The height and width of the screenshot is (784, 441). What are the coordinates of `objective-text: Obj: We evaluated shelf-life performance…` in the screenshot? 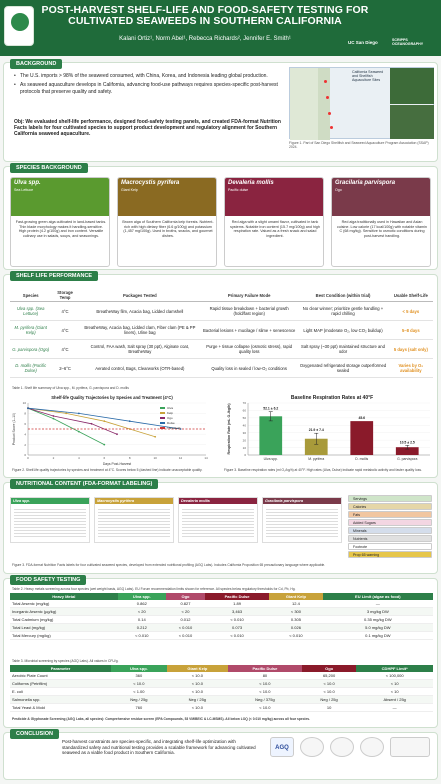 It's located at (147, 128).